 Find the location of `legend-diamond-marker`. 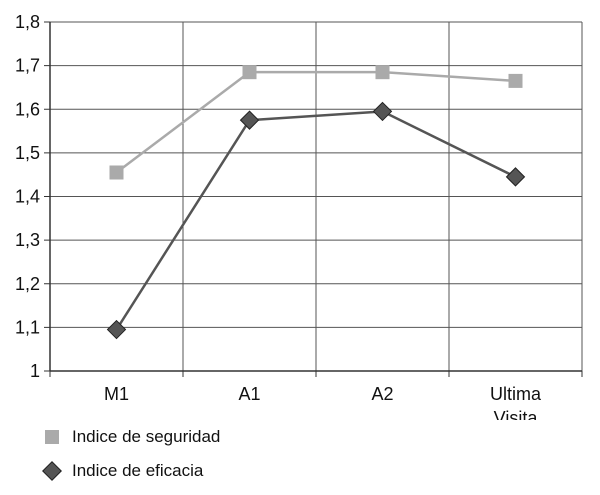

legend-diamond-marker is located at coordinates (52, 471).